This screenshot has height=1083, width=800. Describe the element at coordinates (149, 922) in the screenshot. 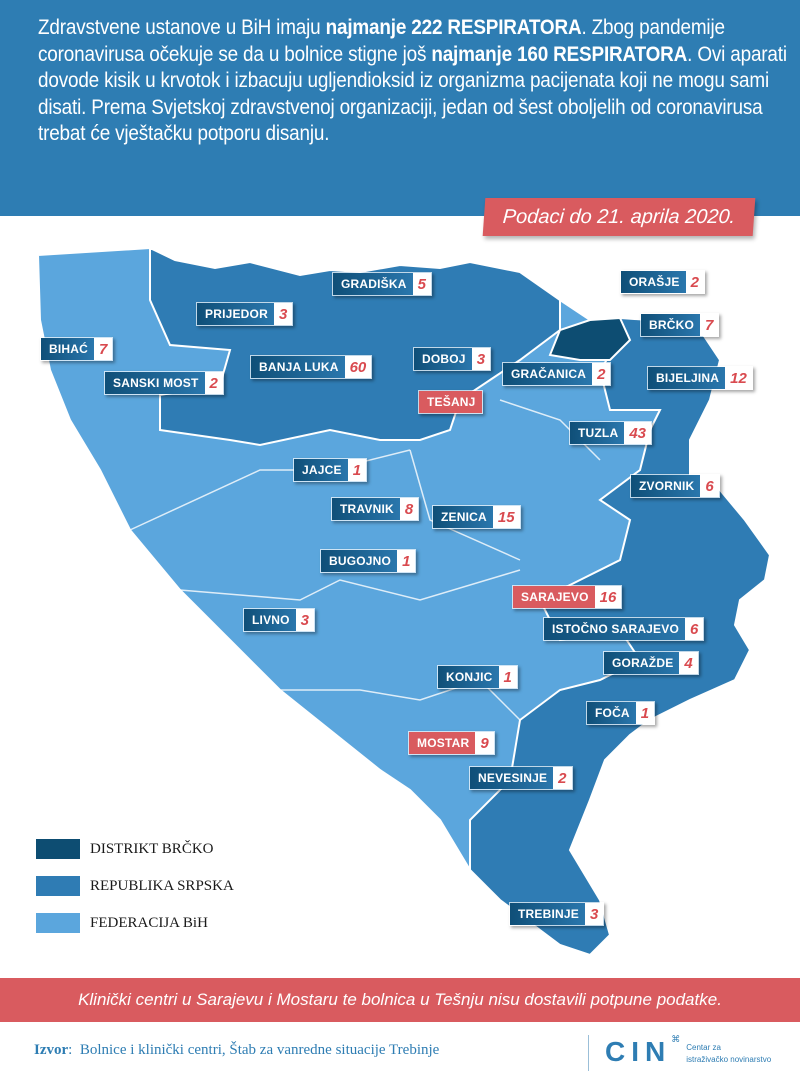

I see `legend-label: FEDERACIJA BiH` at that location.